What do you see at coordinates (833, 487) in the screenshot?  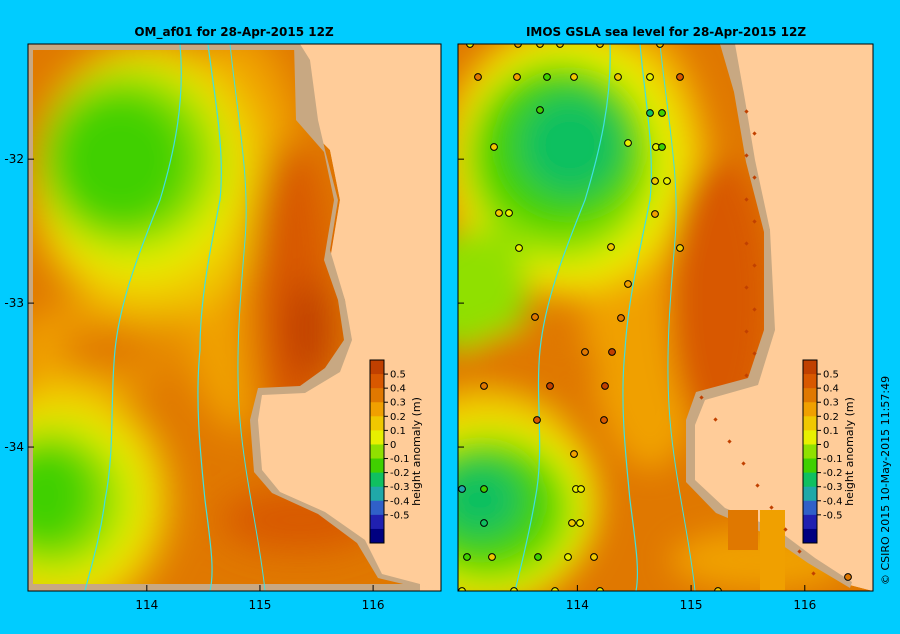 I see `colorbar-tick-label: -0.3` at bounding box center [833, 487].